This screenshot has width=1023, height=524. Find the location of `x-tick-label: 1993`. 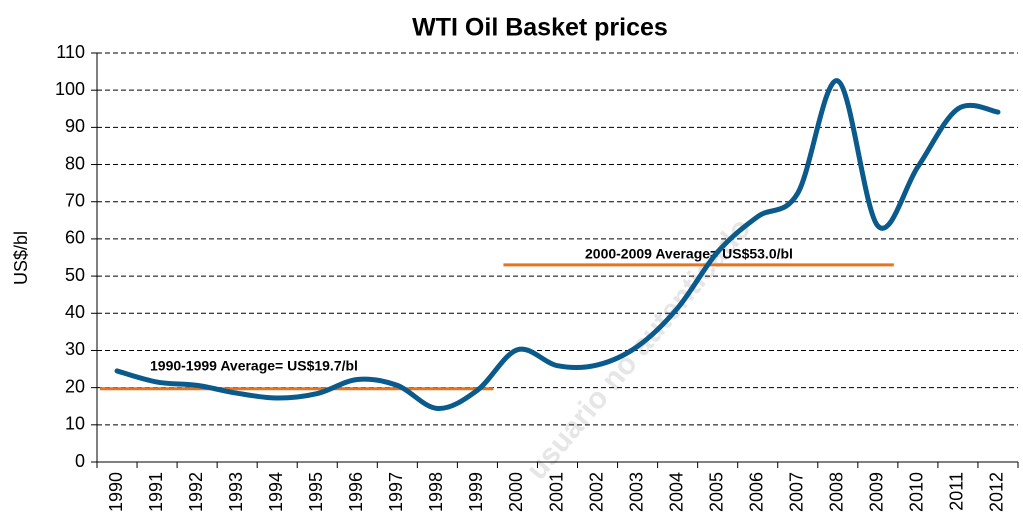

x-tick-label: 1993 is located at coordinates (236, 492).